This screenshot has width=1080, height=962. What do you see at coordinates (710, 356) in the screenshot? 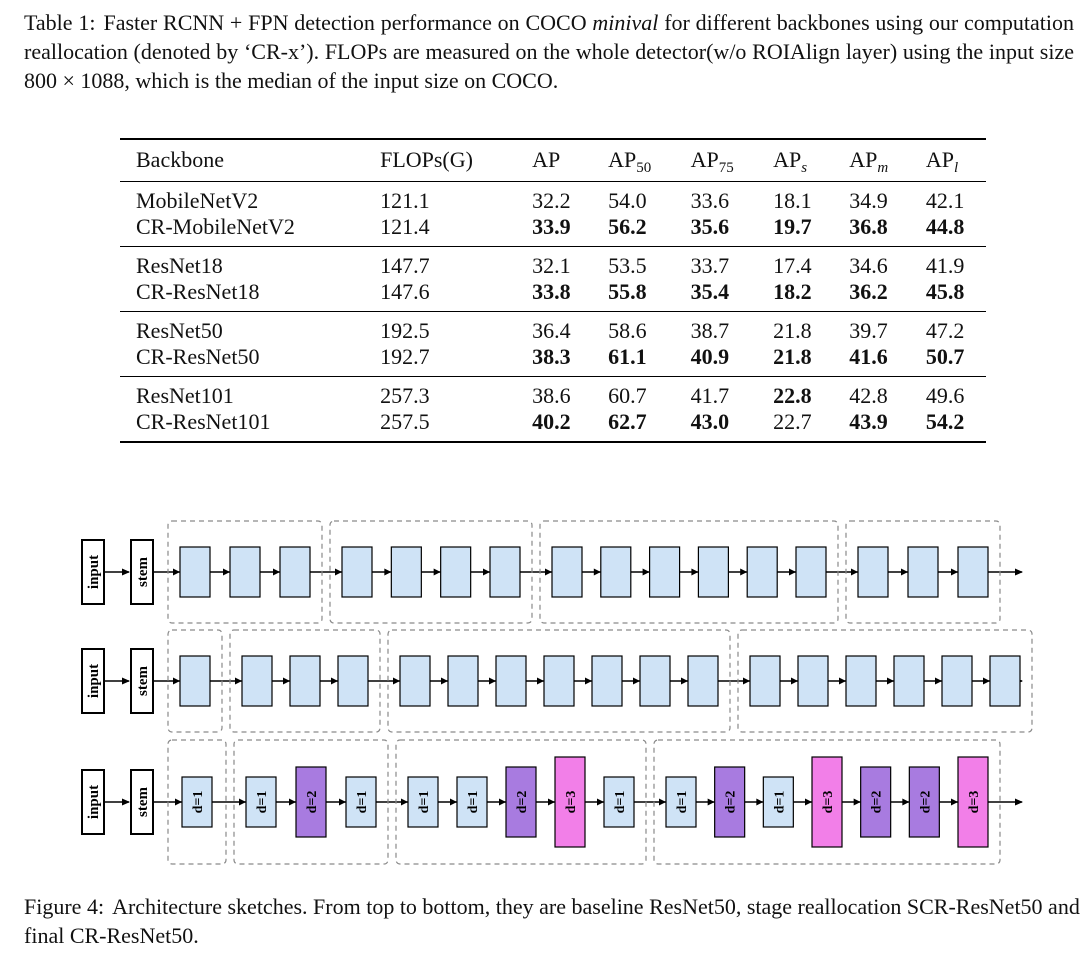
I see `cell-ap75: 40.9` at bounding box center [710, 356].